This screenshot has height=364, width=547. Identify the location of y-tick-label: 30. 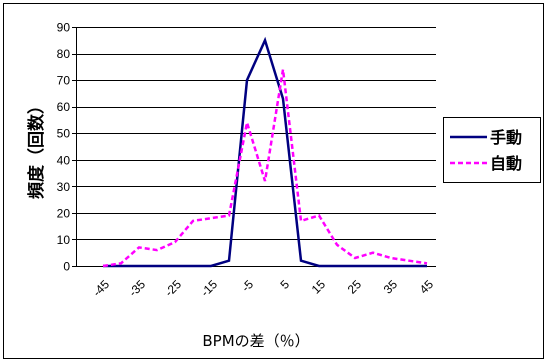
(64, 187).